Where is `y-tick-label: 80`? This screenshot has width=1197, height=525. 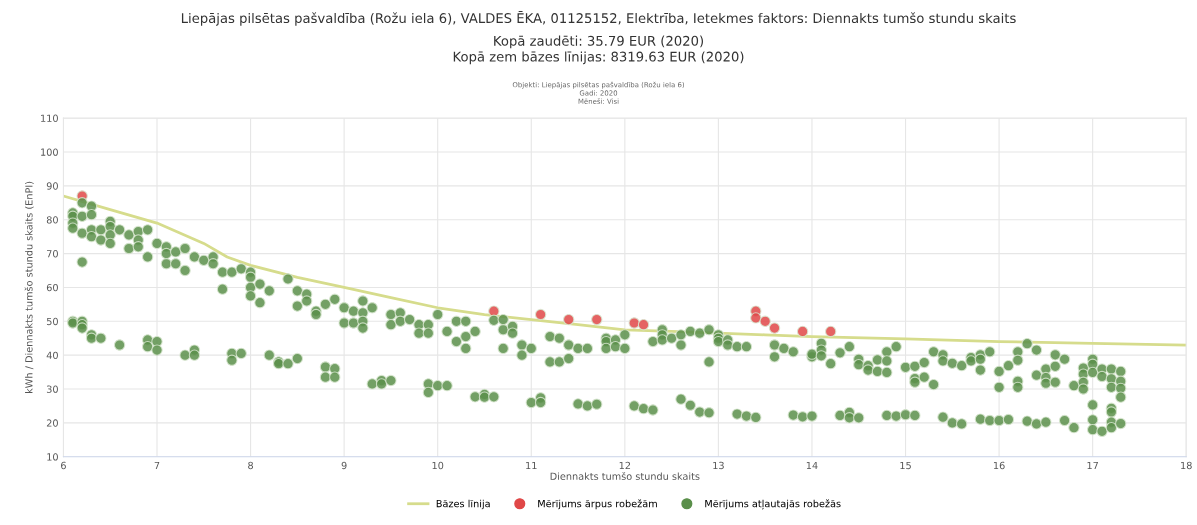
y-tick-label: 80 is located at coordinates (52, 220).